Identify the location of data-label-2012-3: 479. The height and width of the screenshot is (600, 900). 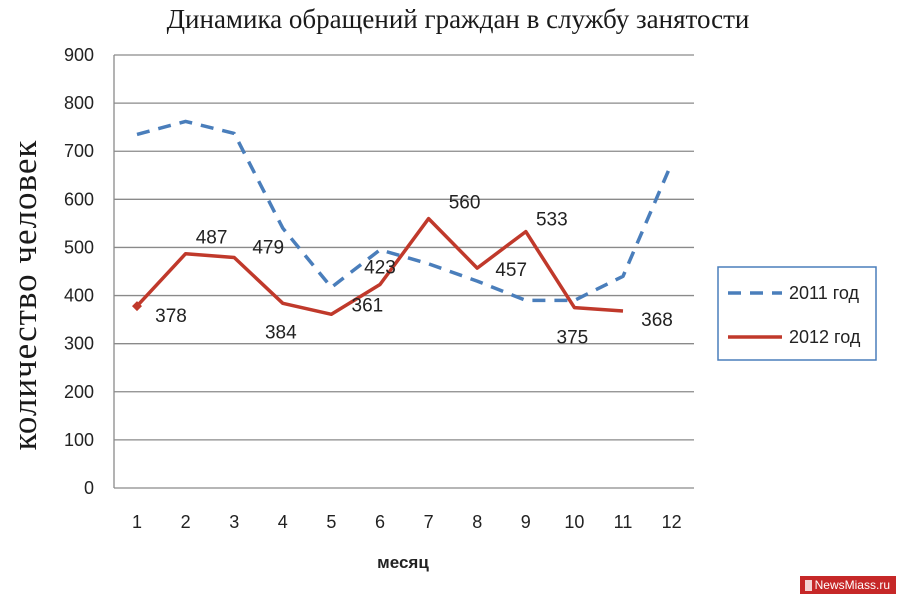
(268, 248).